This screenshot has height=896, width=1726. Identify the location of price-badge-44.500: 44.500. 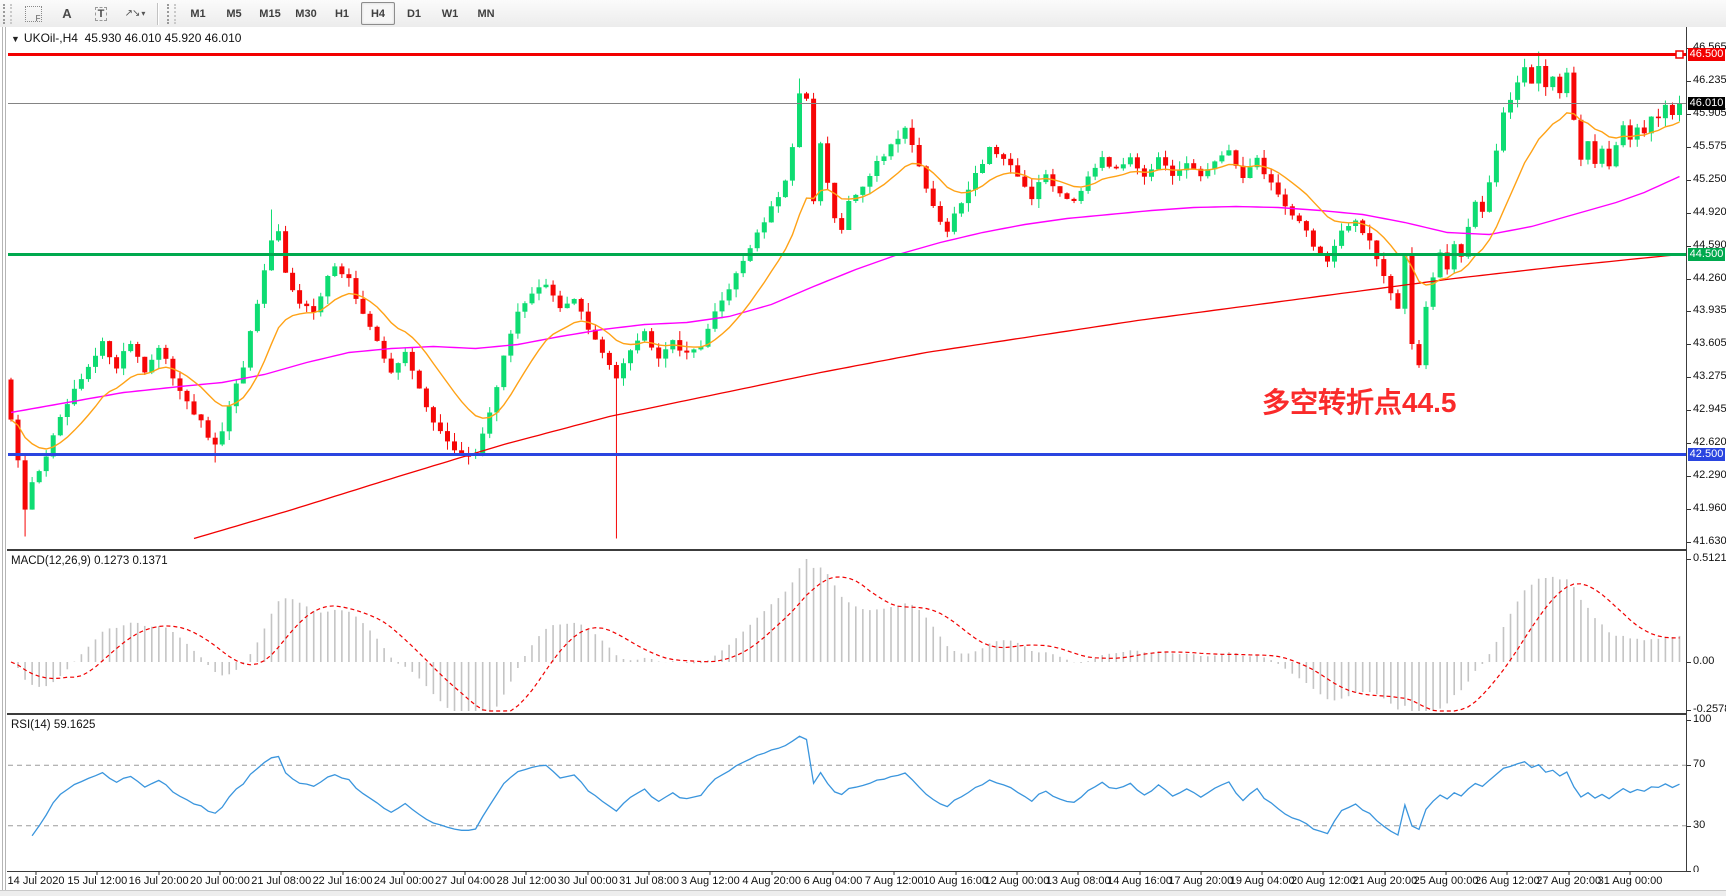
(1706, 254).